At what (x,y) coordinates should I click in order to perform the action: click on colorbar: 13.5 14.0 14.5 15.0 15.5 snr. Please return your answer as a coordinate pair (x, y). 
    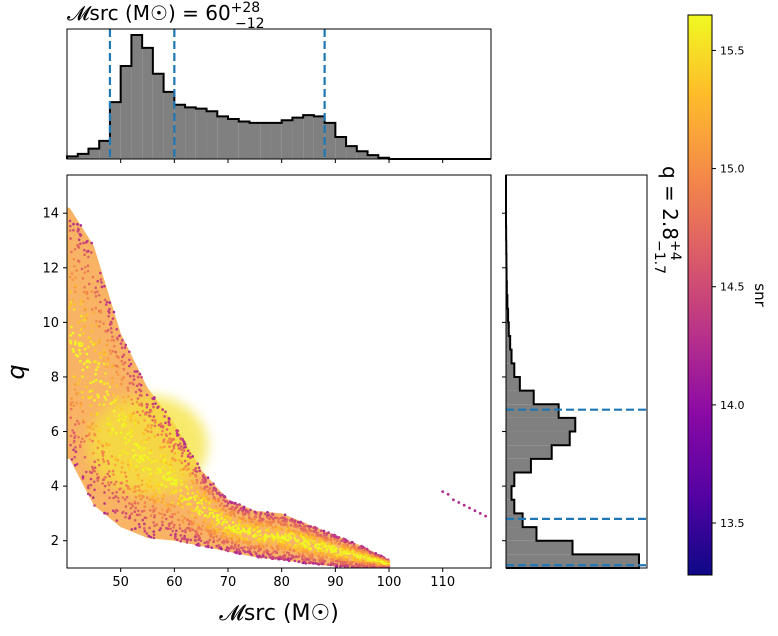
    Looking at the image, I should click on (728, 295).